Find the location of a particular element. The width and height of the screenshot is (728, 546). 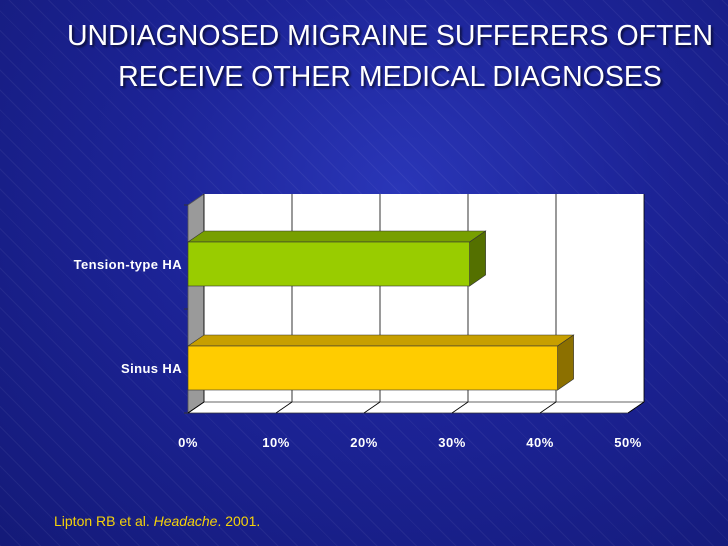

citation-authors: Lipton RB et al. is located at coordinates (104, 521).